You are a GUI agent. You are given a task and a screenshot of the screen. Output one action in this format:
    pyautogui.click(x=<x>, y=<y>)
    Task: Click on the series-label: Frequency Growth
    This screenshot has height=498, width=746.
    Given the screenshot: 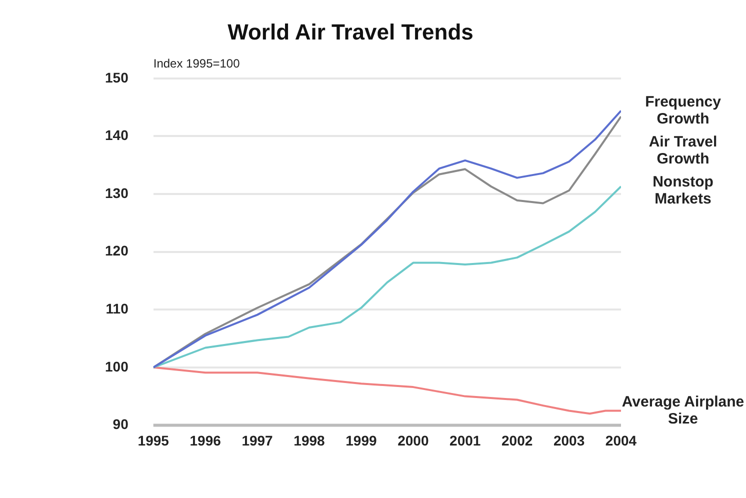 What is the action you would take?
    pyautogui.click(x=683, y=110)
    